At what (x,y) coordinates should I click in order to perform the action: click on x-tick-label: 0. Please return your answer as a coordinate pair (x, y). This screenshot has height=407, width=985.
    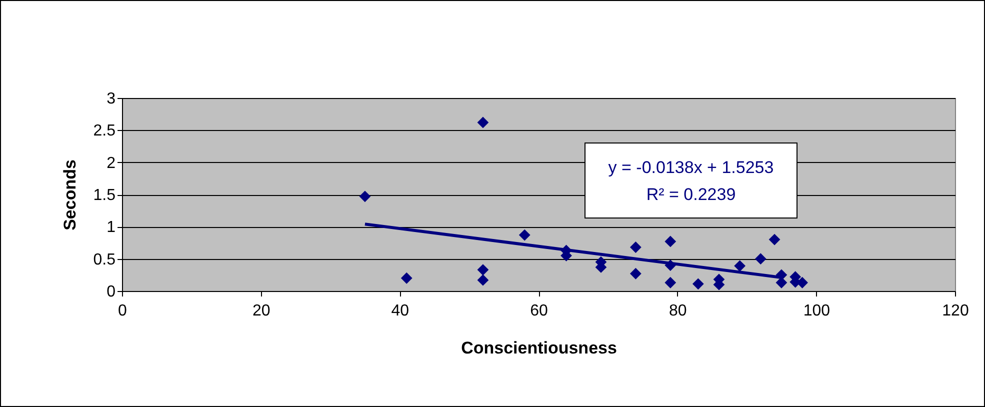
    Looking at the image, I should click on (123, 311).